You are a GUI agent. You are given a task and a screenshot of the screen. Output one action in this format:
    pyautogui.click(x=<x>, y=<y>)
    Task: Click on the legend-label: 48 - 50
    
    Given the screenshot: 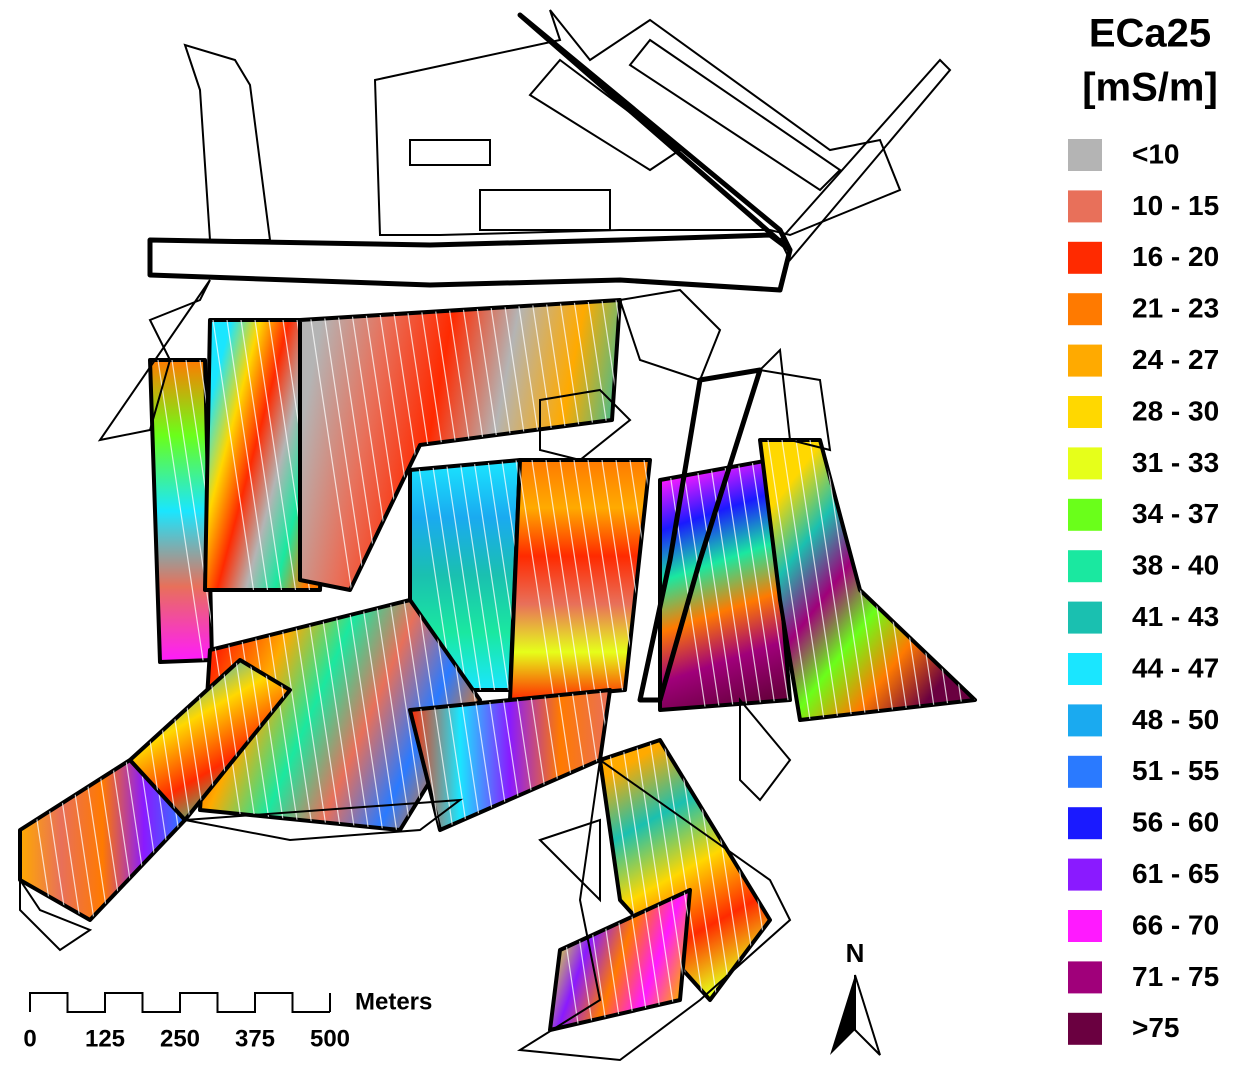 What is the action you would take?
    pyautogui.click(x=1175, y=719)
    